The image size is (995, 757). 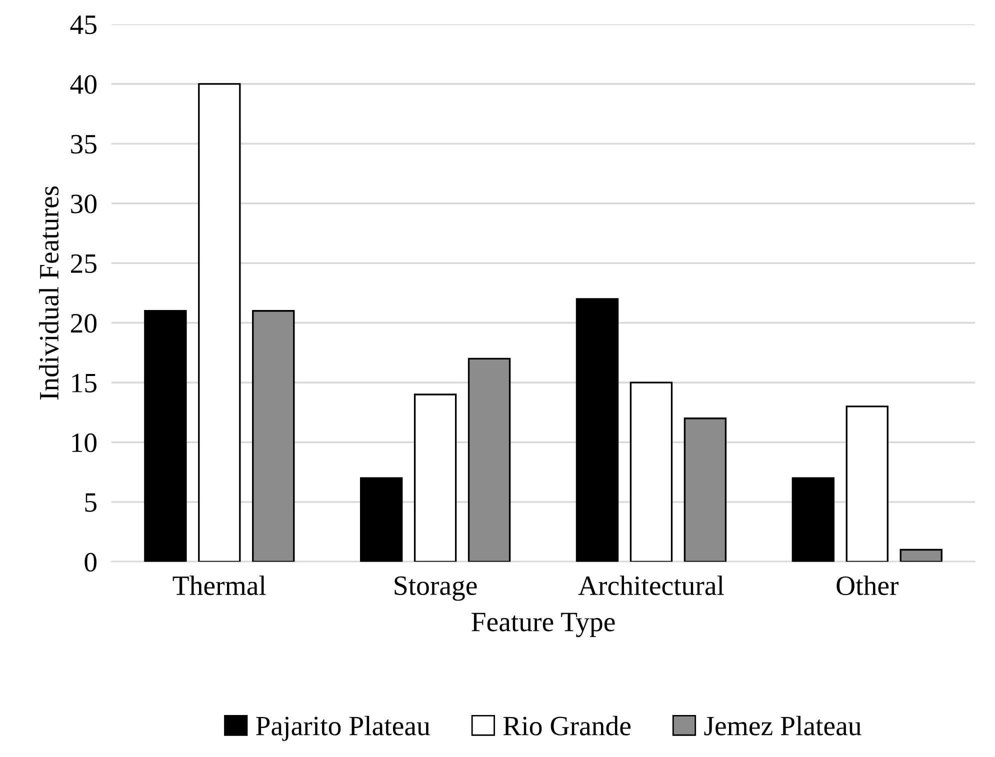 I want to click on legend-label: Jemez Plateau, so click(x=783, y=726).